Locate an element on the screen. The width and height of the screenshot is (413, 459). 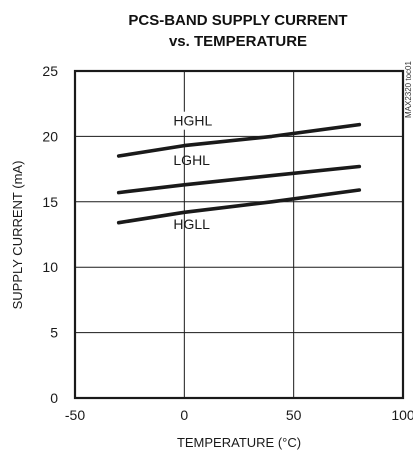
y-tick-label-1: 5 is located at coordinates (54, 333).